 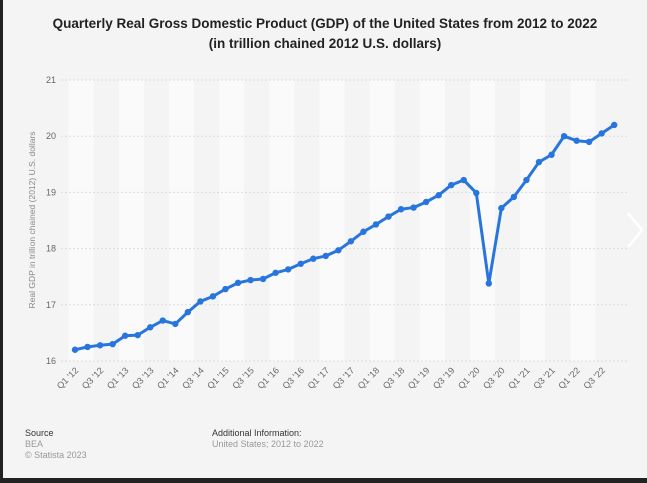 What do you see at coordinates (34, 444) in the screenshot?
I see `source-value: BEA` at bounding box center [34, 444].